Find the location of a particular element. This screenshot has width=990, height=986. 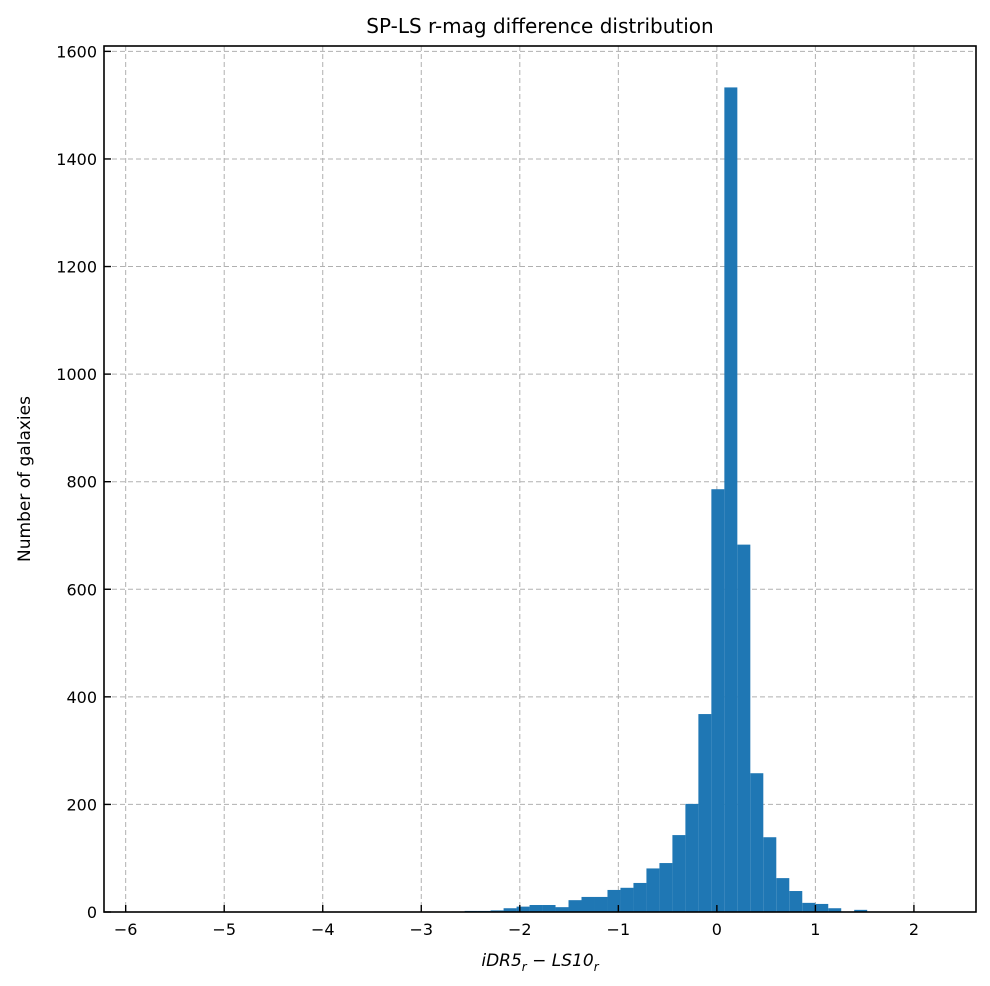

y-tick-label: 800 is located at coordinates (81, 482).